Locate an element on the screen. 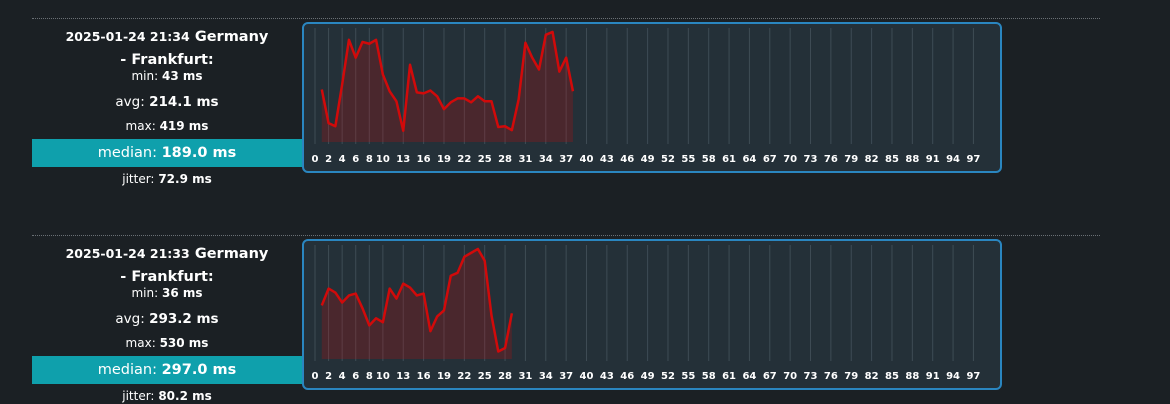  x-tick-label: 8 is located at coordinates (369, 159).